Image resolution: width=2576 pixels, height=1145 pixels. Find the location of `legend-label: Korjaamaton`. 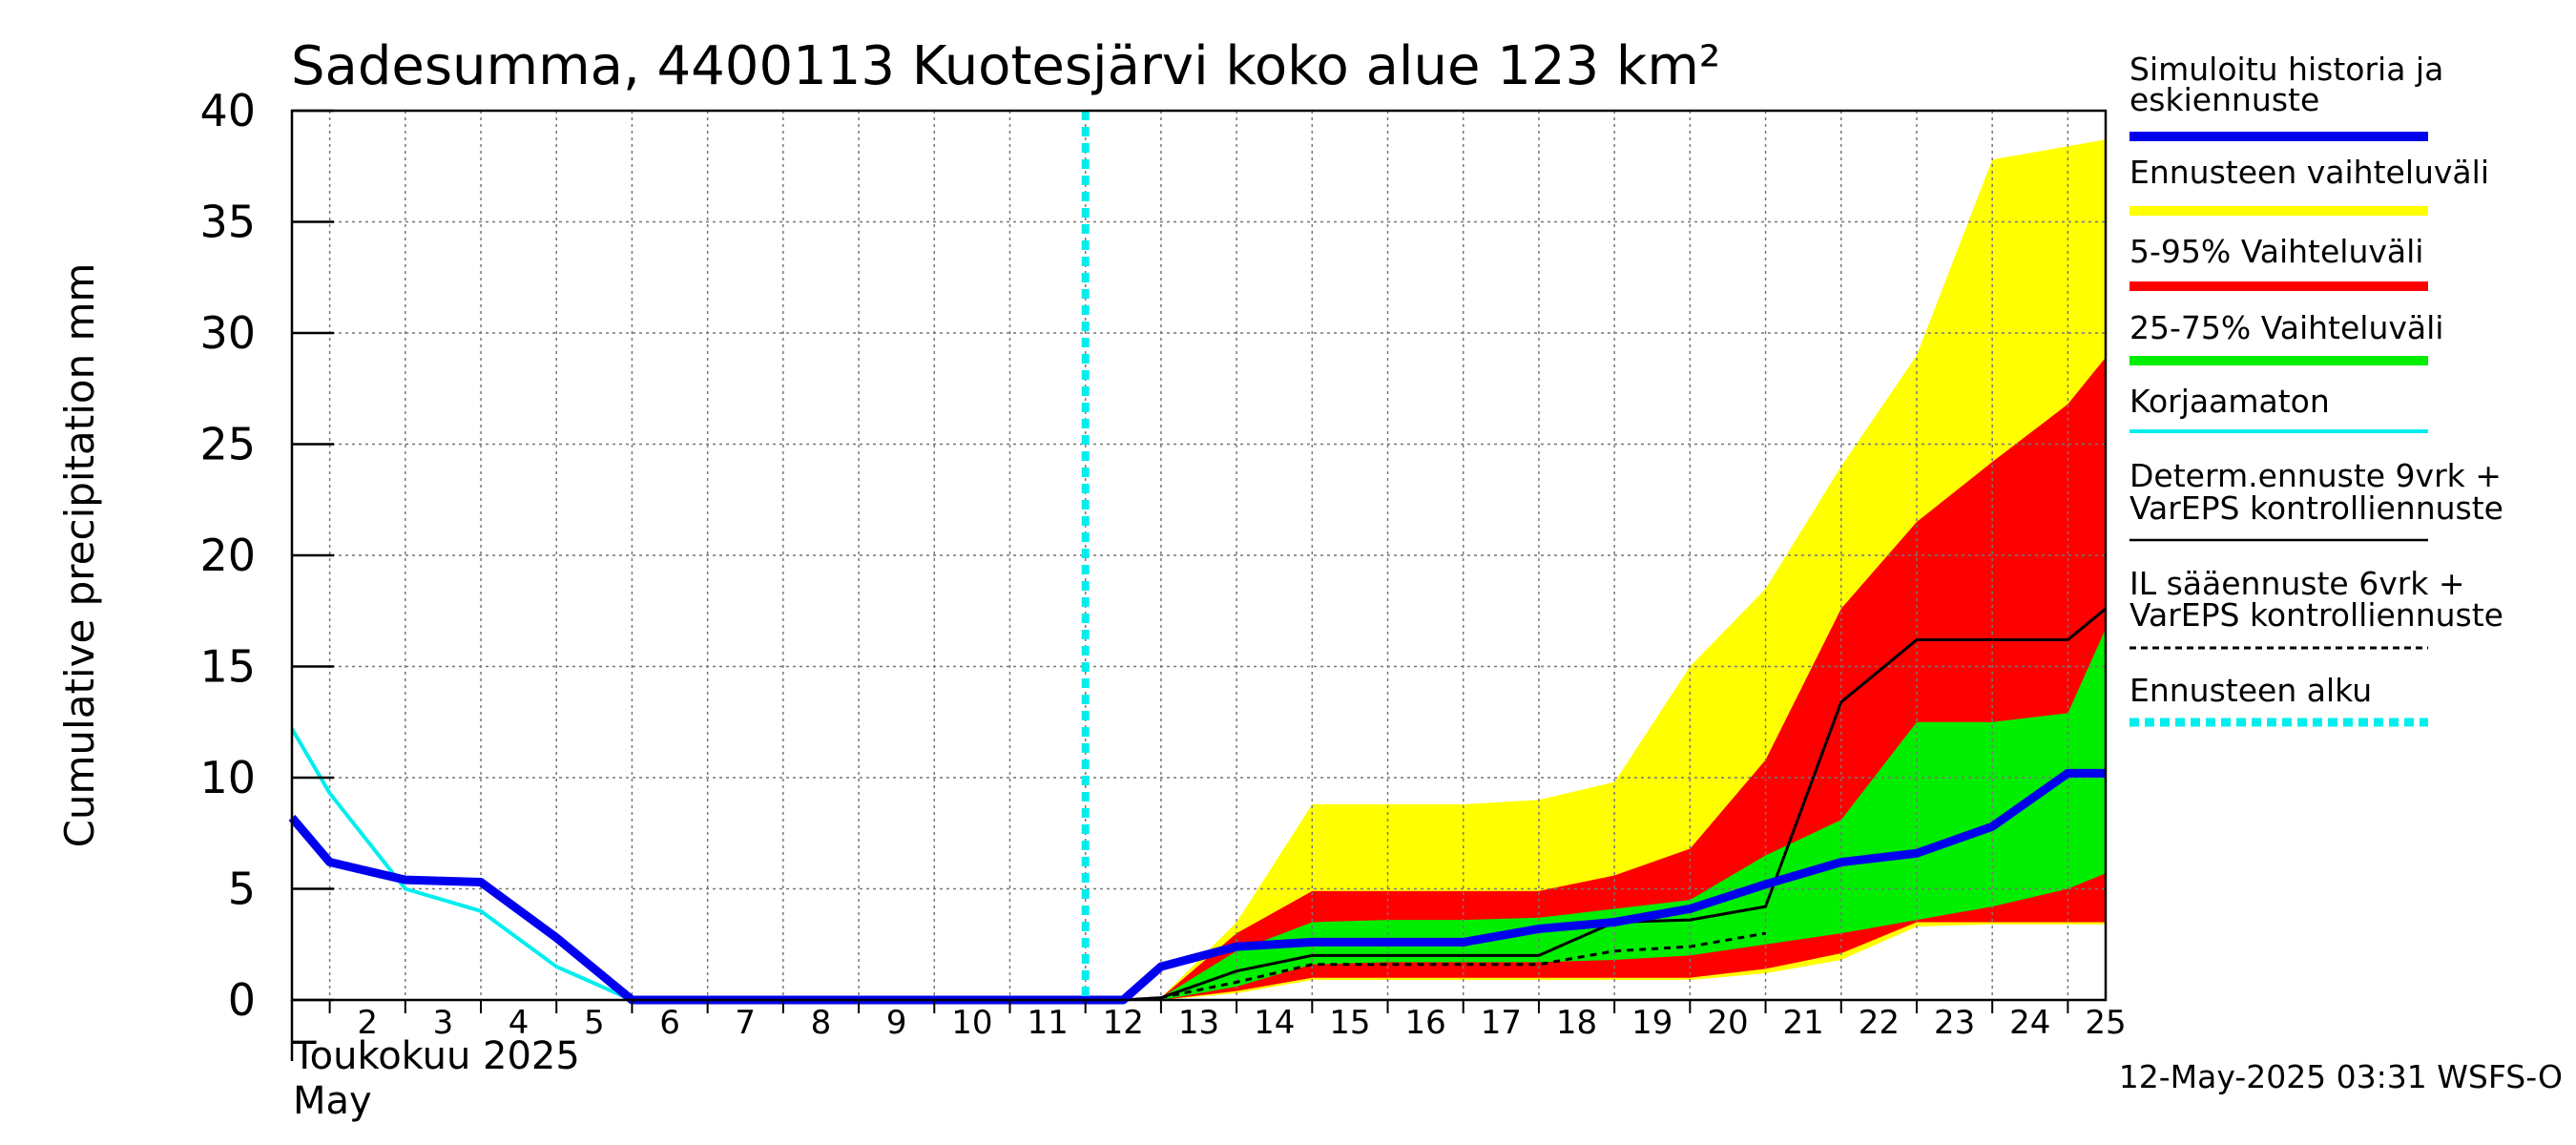

legend-label: Korjaamaton is located at coordinates (2229, 402).